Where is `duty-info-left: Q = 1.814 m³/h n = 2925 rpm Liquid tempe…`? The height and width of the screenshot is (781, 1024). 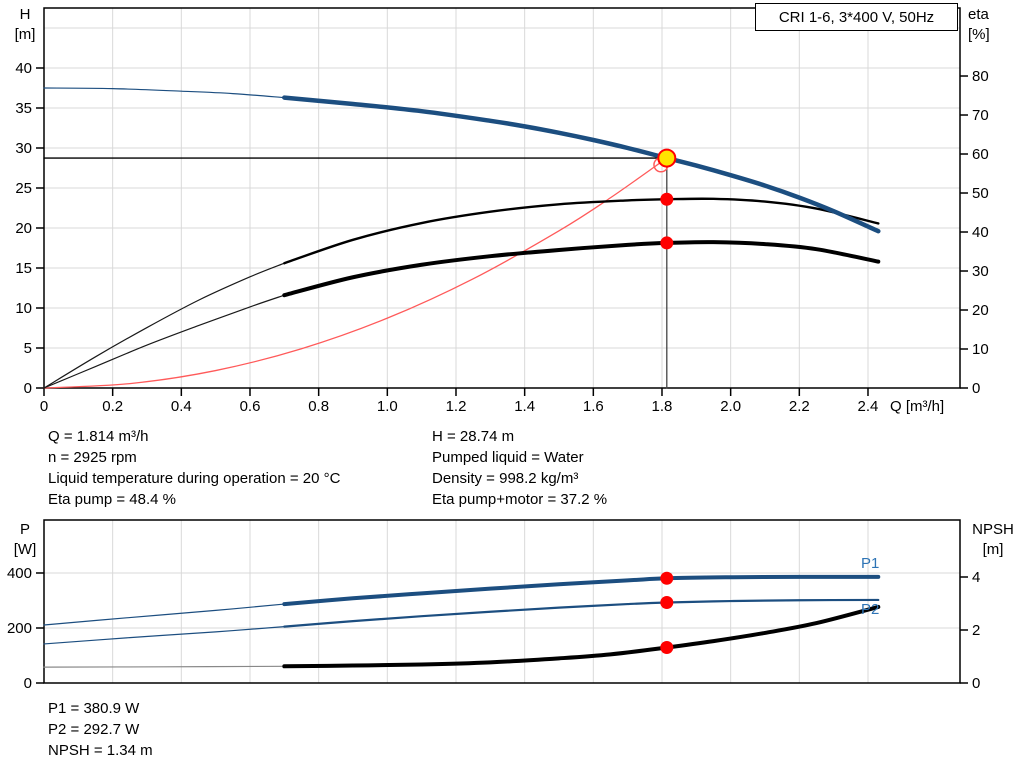 duty-info-left: Q = 1.814 m³/h n = 2925 rpm Liquid tempe… is located at coordinates (194, 468).